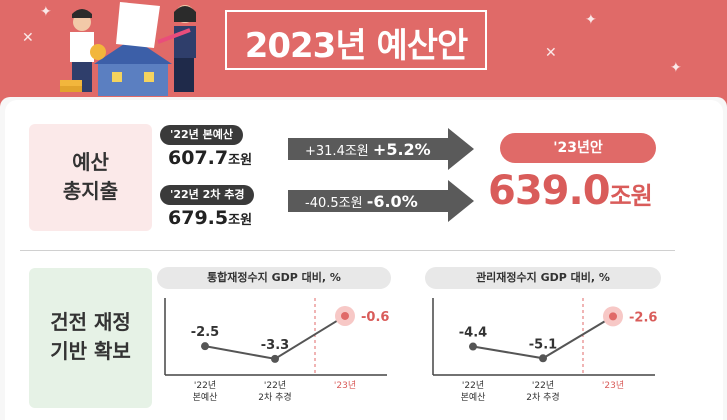 The height and width of the screenshot is (420, 727). I want to click on result-amount: 639.0조원, so click(570, 191).